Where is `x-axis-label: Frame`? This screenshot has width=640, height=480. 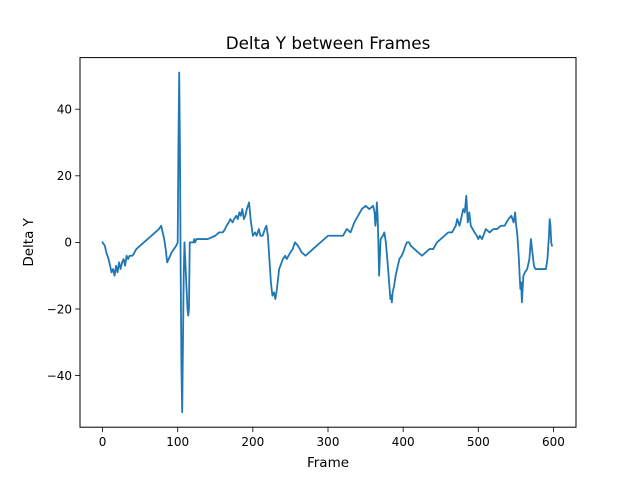 x-axis-label: Frame is located at coordinates (328, 463).